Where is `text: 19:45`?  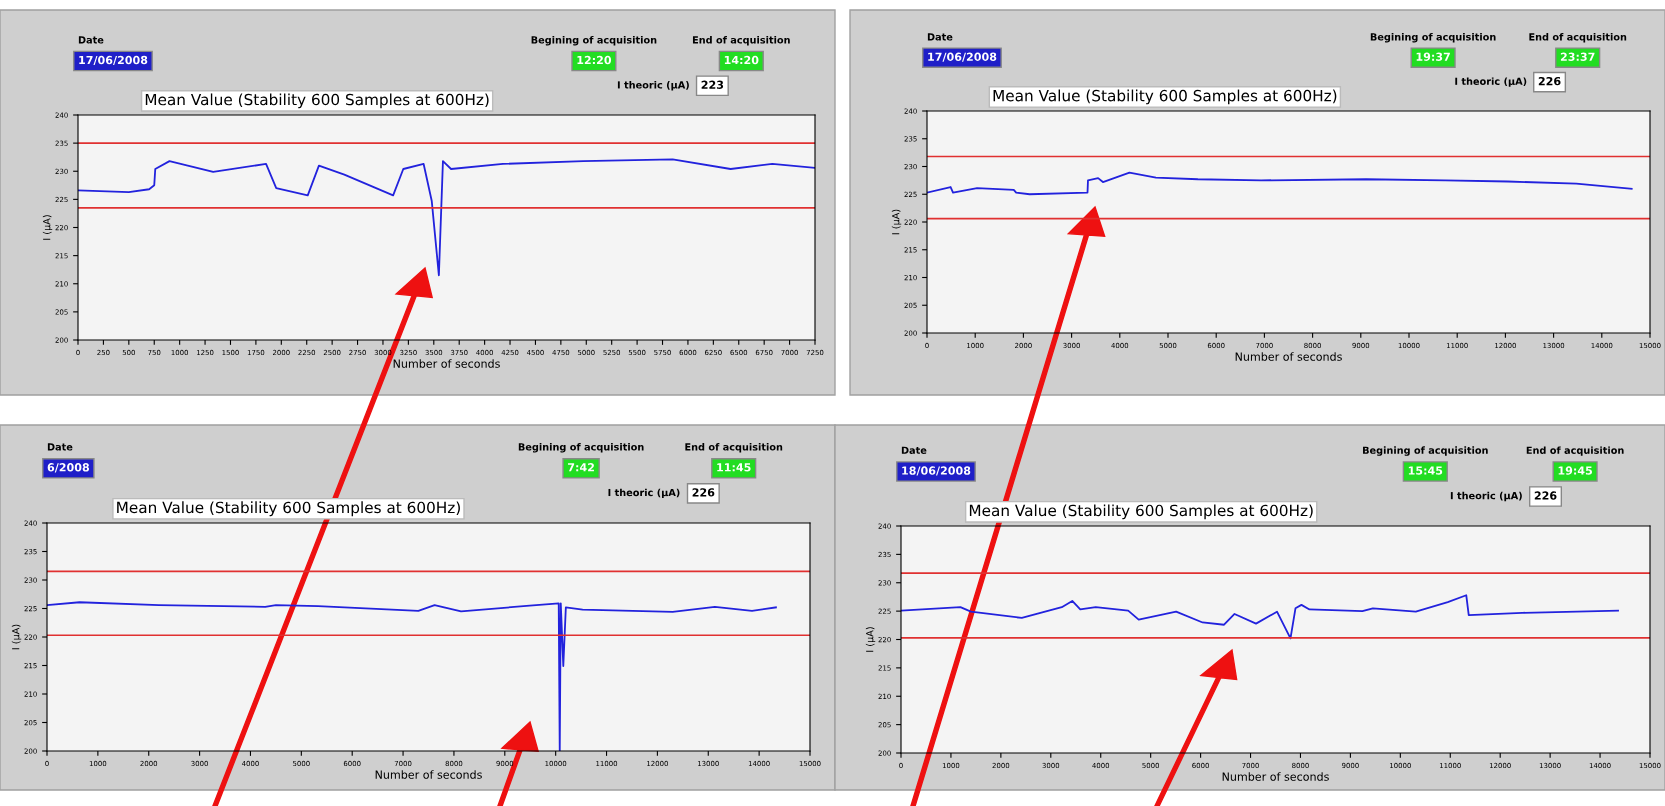 text: 19:45 is located at coordinates (1575, 470).